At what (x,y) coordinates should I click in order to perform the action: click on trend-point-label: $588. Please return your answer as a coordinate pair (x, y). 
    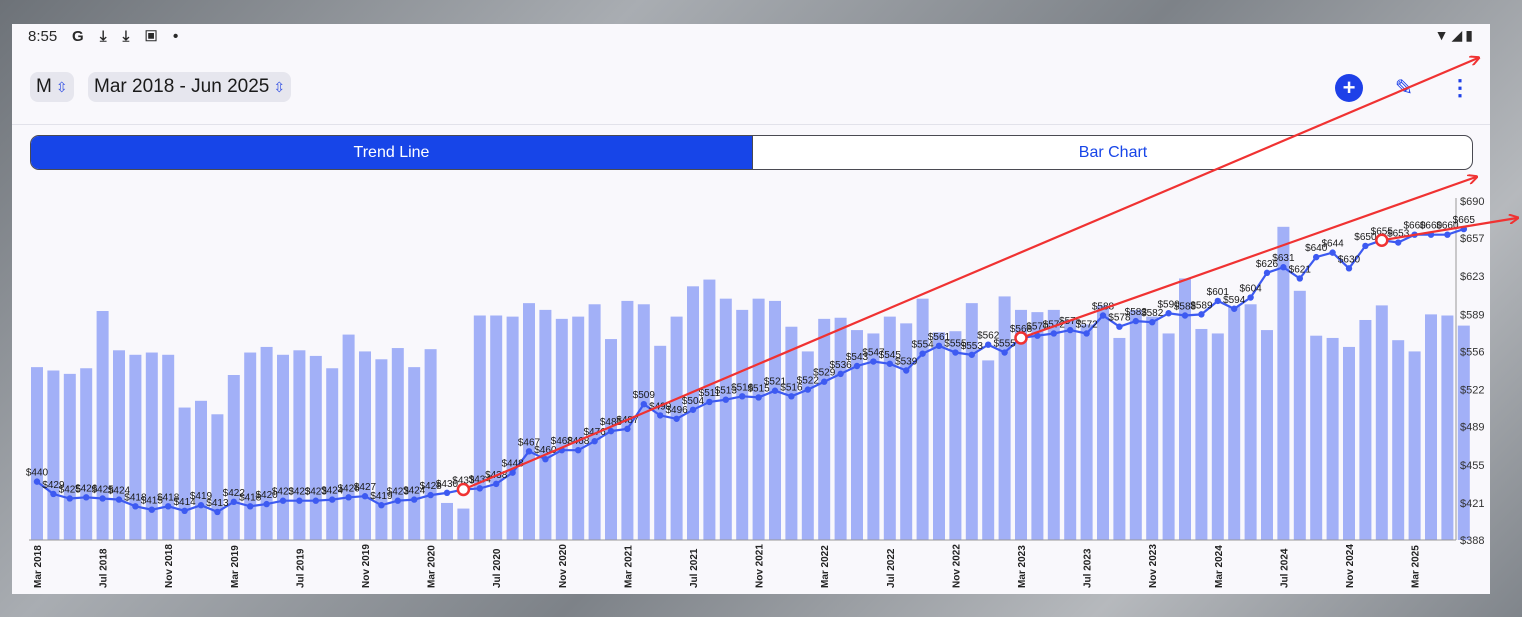
    Looking at the image, I should click on (1185, 306).